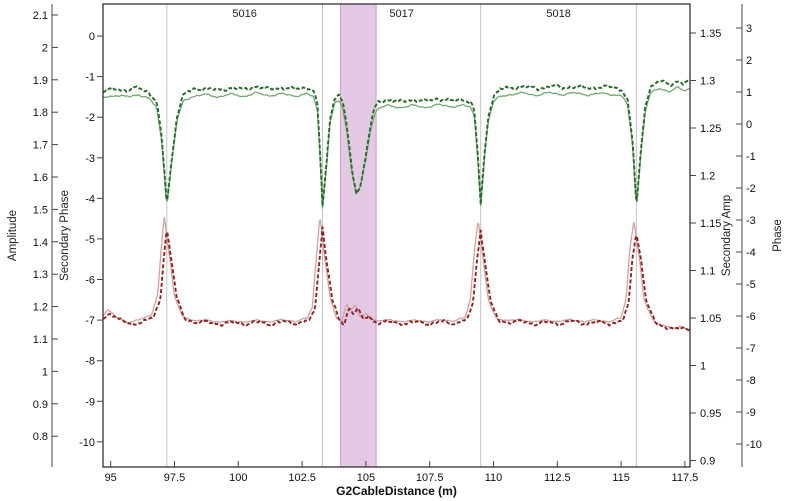 The width and height of the screenshot is (800, 501). I want to click on tick-label-secondary_phase: -6, so click(90, 281).